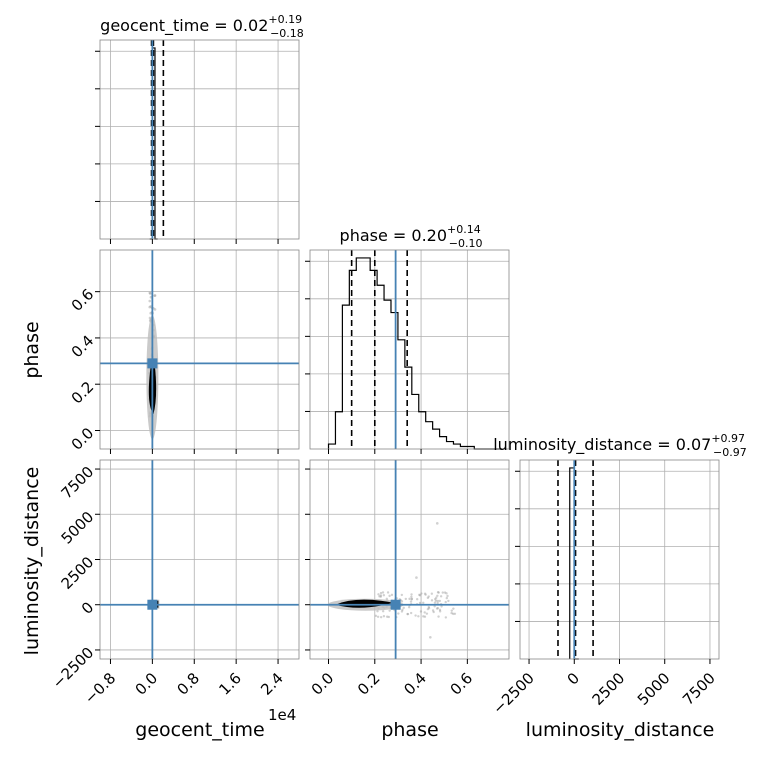 Image resolution: width=760 pixels, height=760 pixels. I want to click on xticklabel-luminosity_distance-0: −2500, so click(513, 693).